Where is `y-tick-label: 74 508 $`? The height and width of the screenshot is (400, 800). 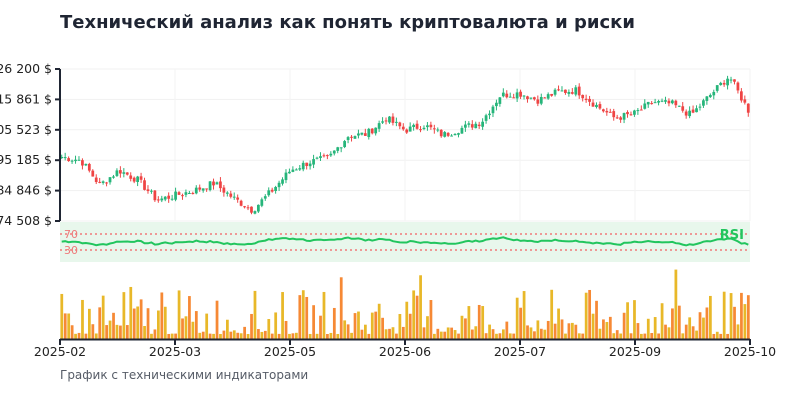 y-tick-label: 74 508 $ is located at coordinates (26, 220).